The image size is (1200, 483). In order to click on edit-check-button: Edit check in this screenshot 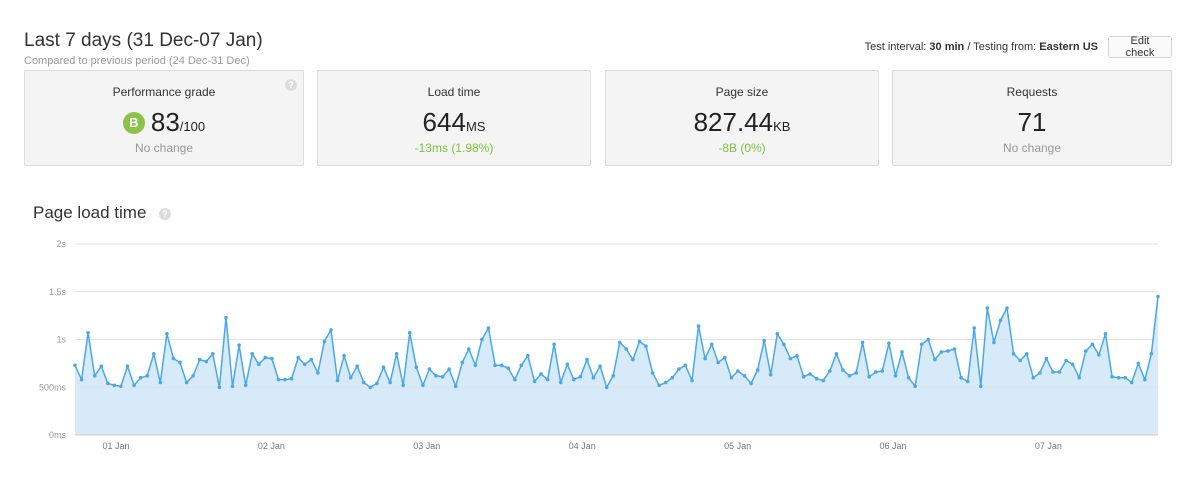, I will do `click(1140, 47)`.